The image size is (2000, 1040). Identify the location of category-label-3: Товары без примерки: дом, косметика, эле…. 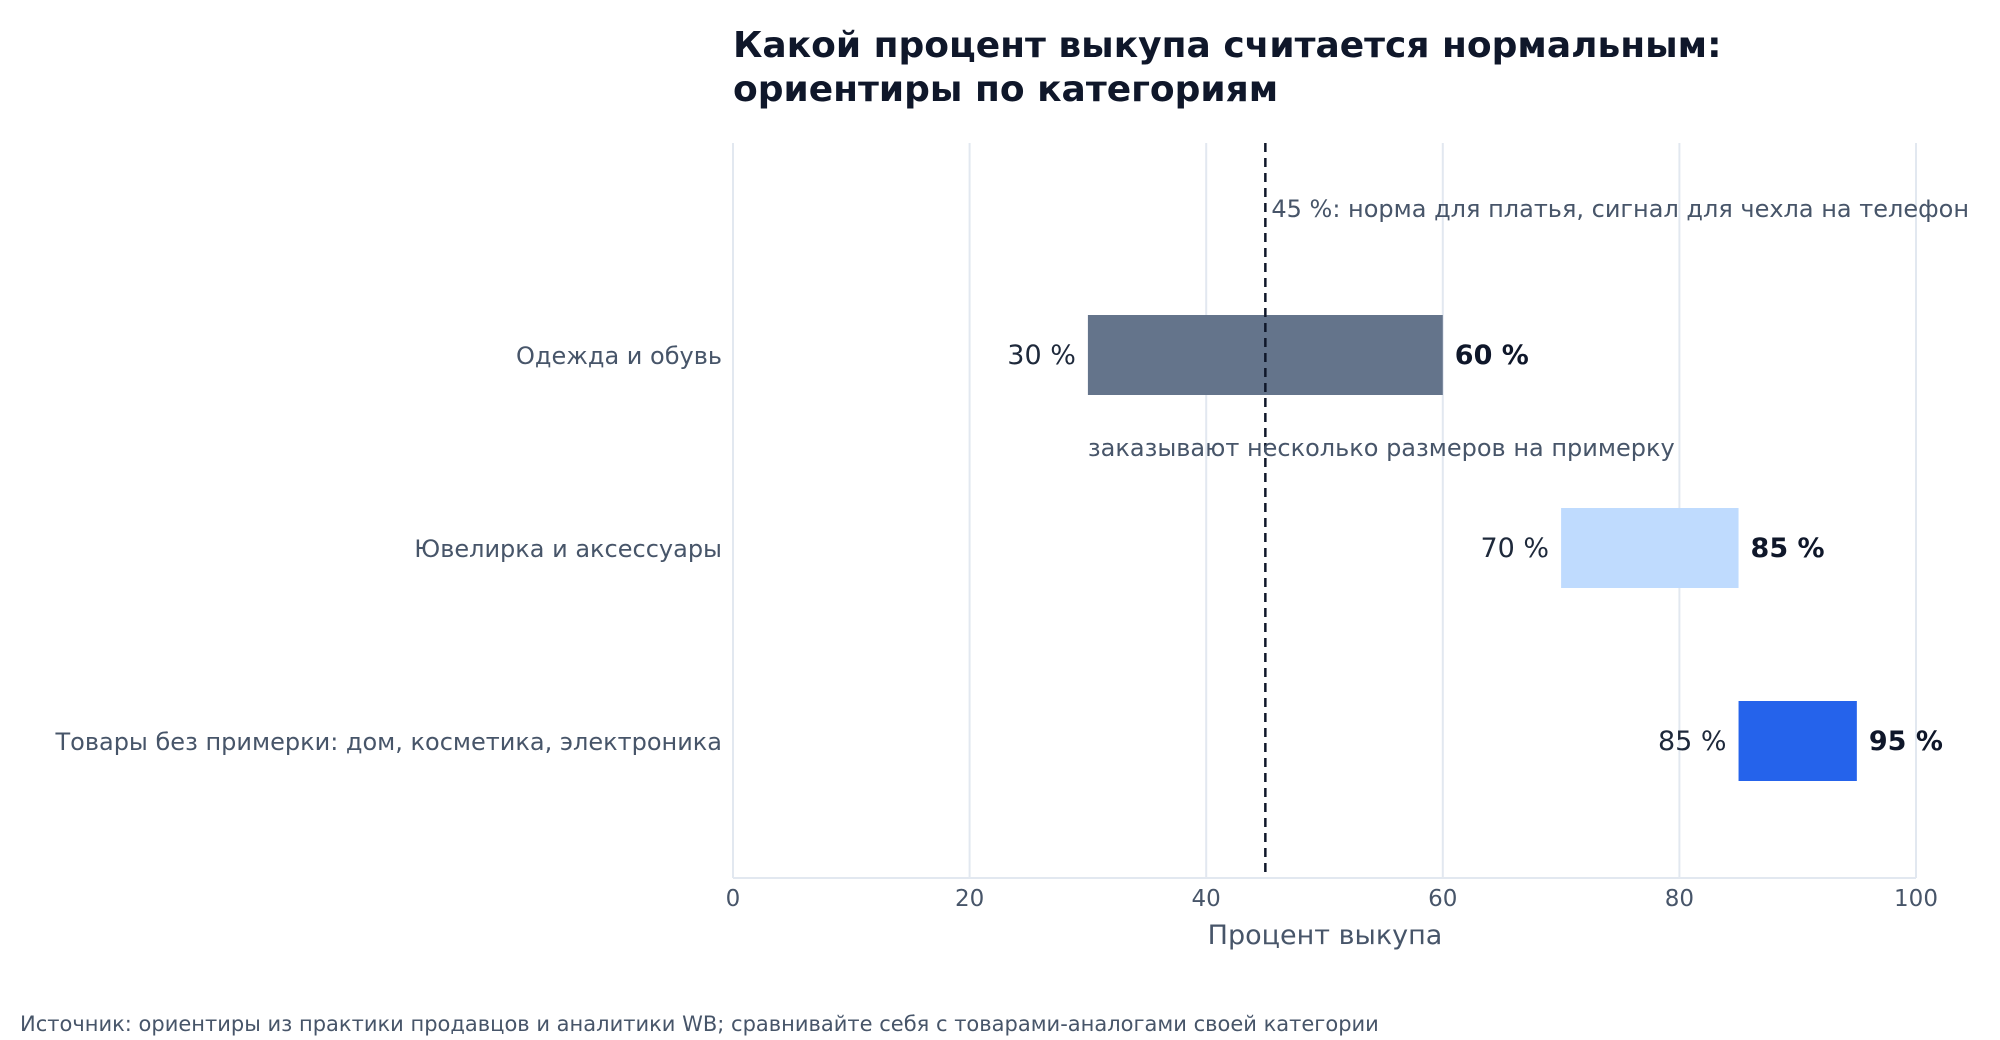
(389, 742).